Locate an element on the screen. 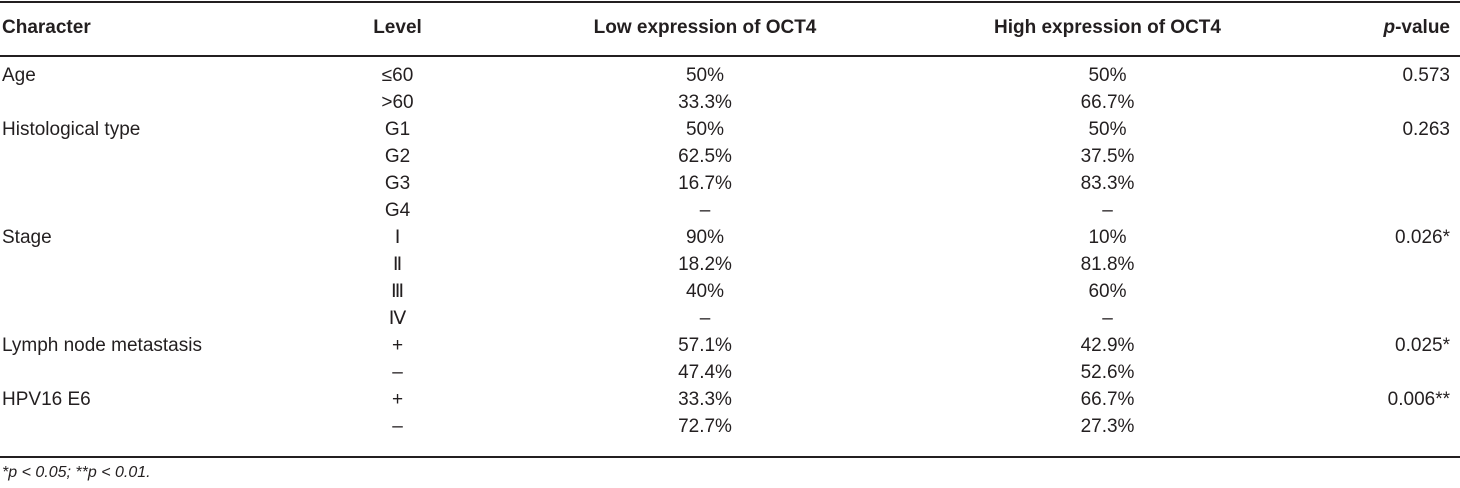  cell-low: 40% is located at coordinates (705, 291).